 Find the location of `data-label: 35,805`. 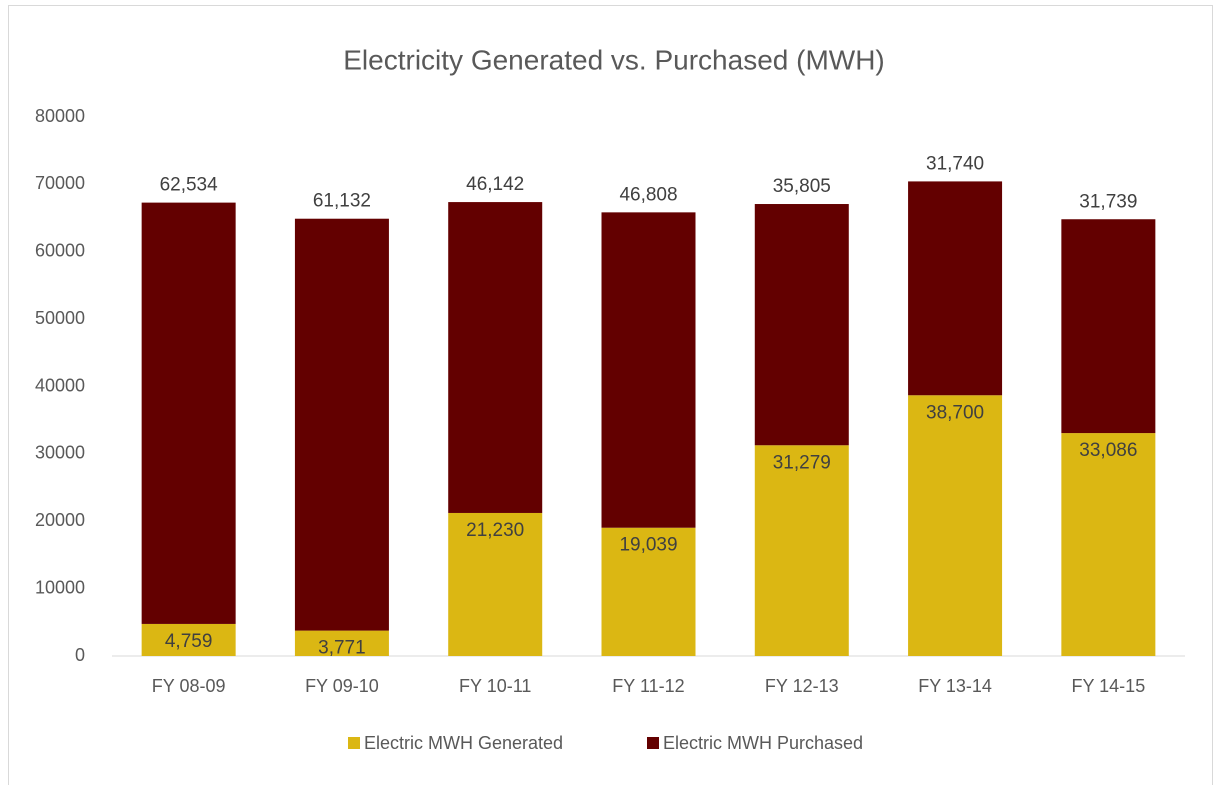

data-label: 35,805 is located at coordinates (802, 186).